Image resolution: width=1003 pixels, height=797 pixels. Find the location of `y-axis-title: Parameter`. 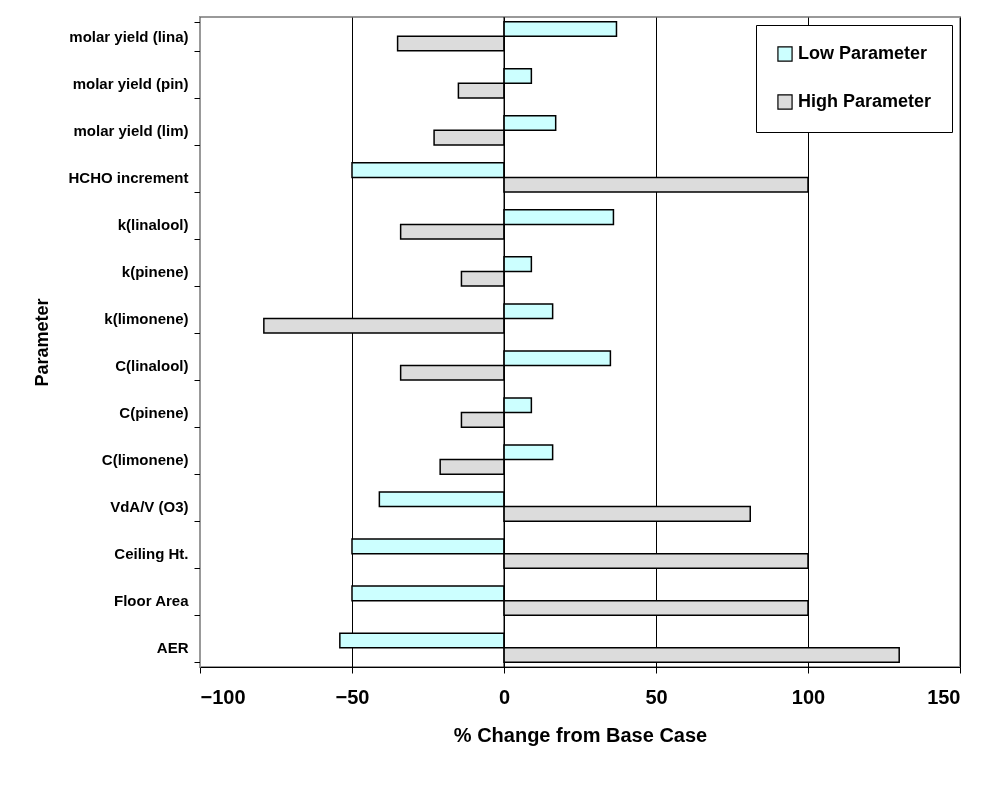

y-axis-title: Parameter is located at coordinates (42, 342).